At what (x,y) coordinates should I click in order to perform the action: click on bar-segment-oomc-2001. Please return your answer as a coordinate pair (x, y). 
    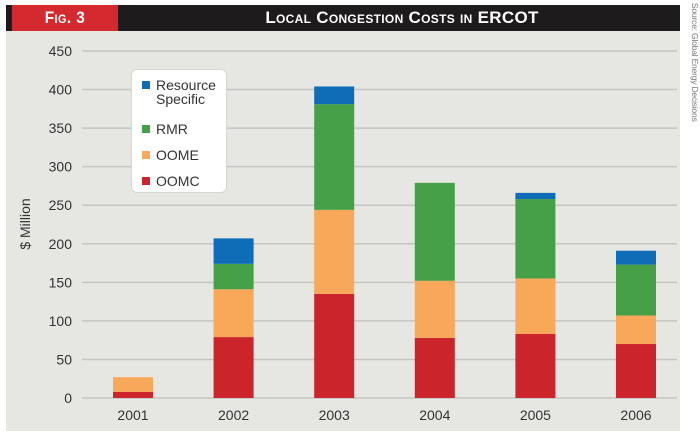
    Looking at the image, I should click on (133, 394).